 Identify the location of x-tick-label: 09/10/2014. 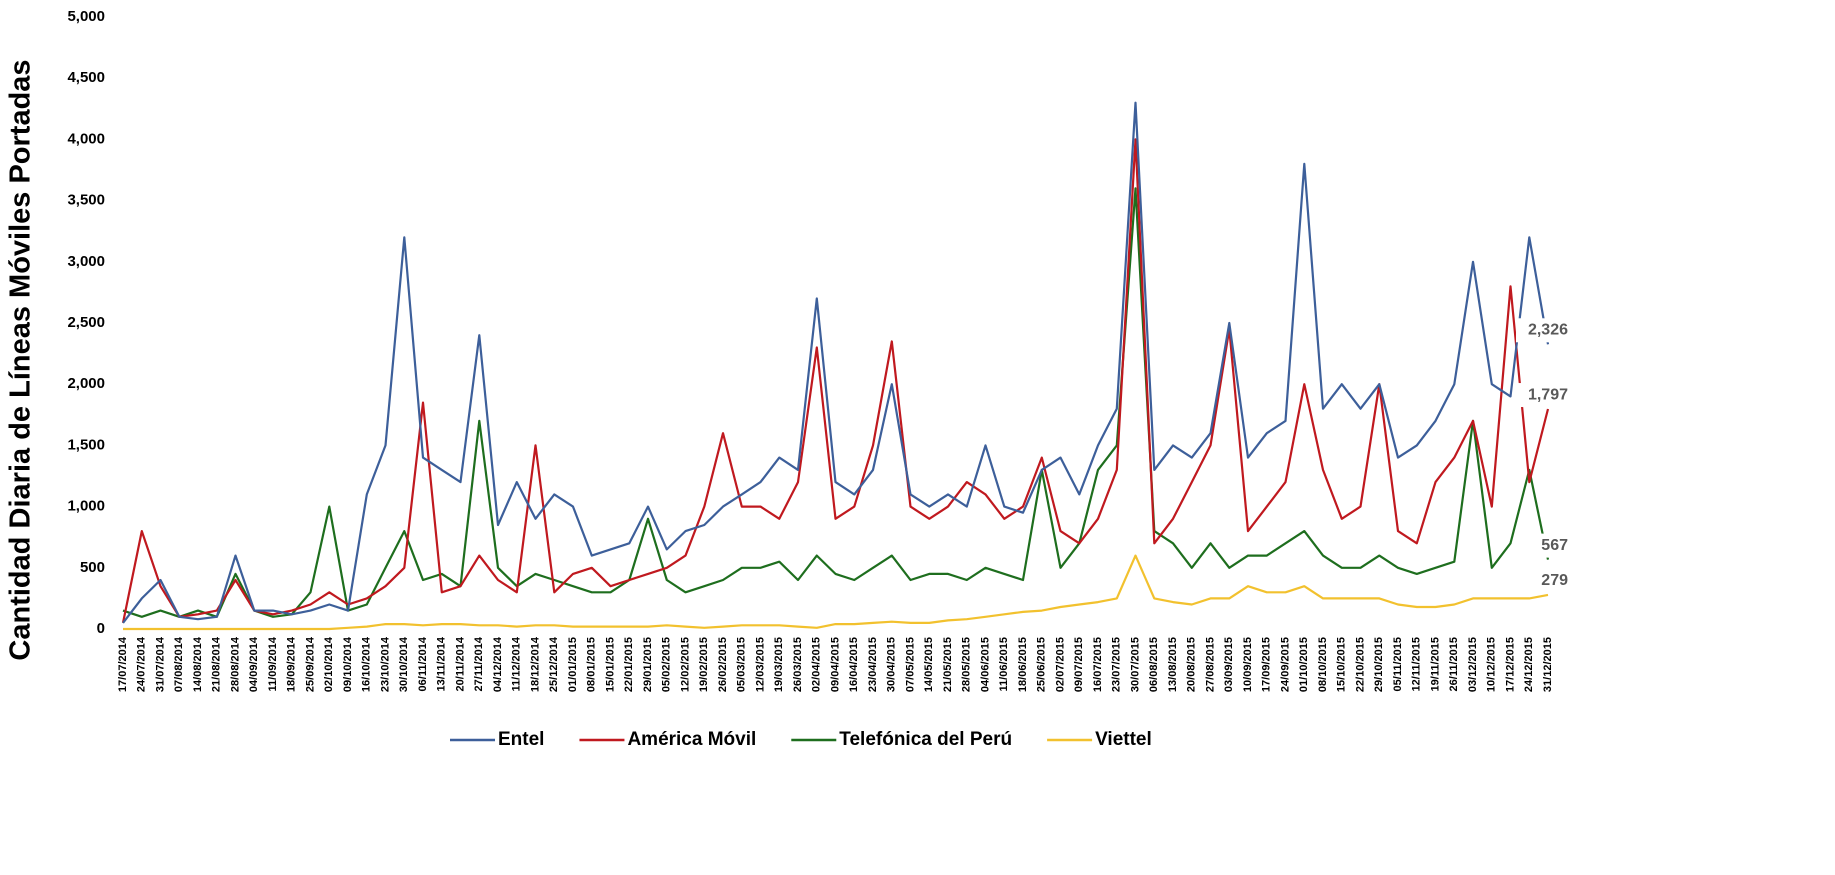
(348, 664).